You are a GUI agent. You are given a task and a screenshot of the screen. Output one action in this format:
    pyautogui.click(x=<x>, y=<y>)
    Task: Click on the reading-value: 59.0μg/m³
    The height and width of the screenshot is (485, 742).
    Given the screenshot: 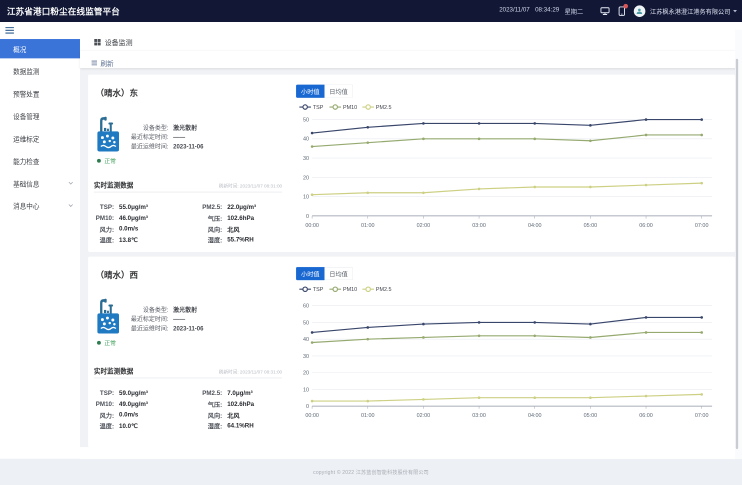 What is the action you would take?
    pyautogui.click(x=133, y=393)
    